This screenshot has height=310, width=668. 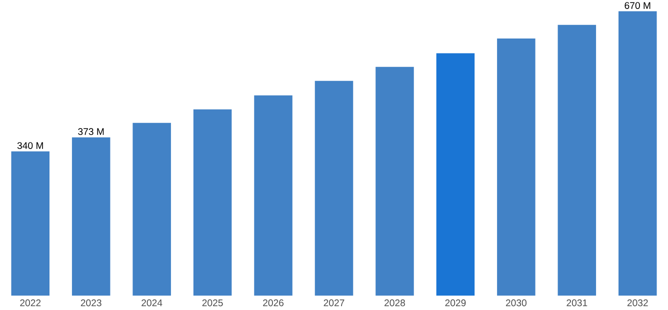 What do you see at coordinates (212, 303) in the screenshot?
I see `x-tick-label: 2025` at bounding box center [212, 303].